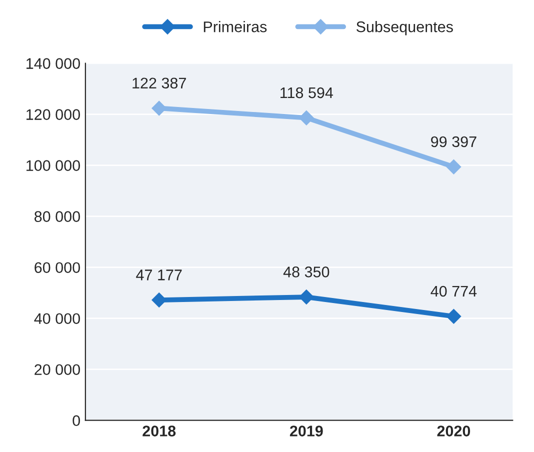  What do you see at coordinates (235, 26) in the screenshot?
I see `legend-label: Primeiras` at bounding box center [235, 26].